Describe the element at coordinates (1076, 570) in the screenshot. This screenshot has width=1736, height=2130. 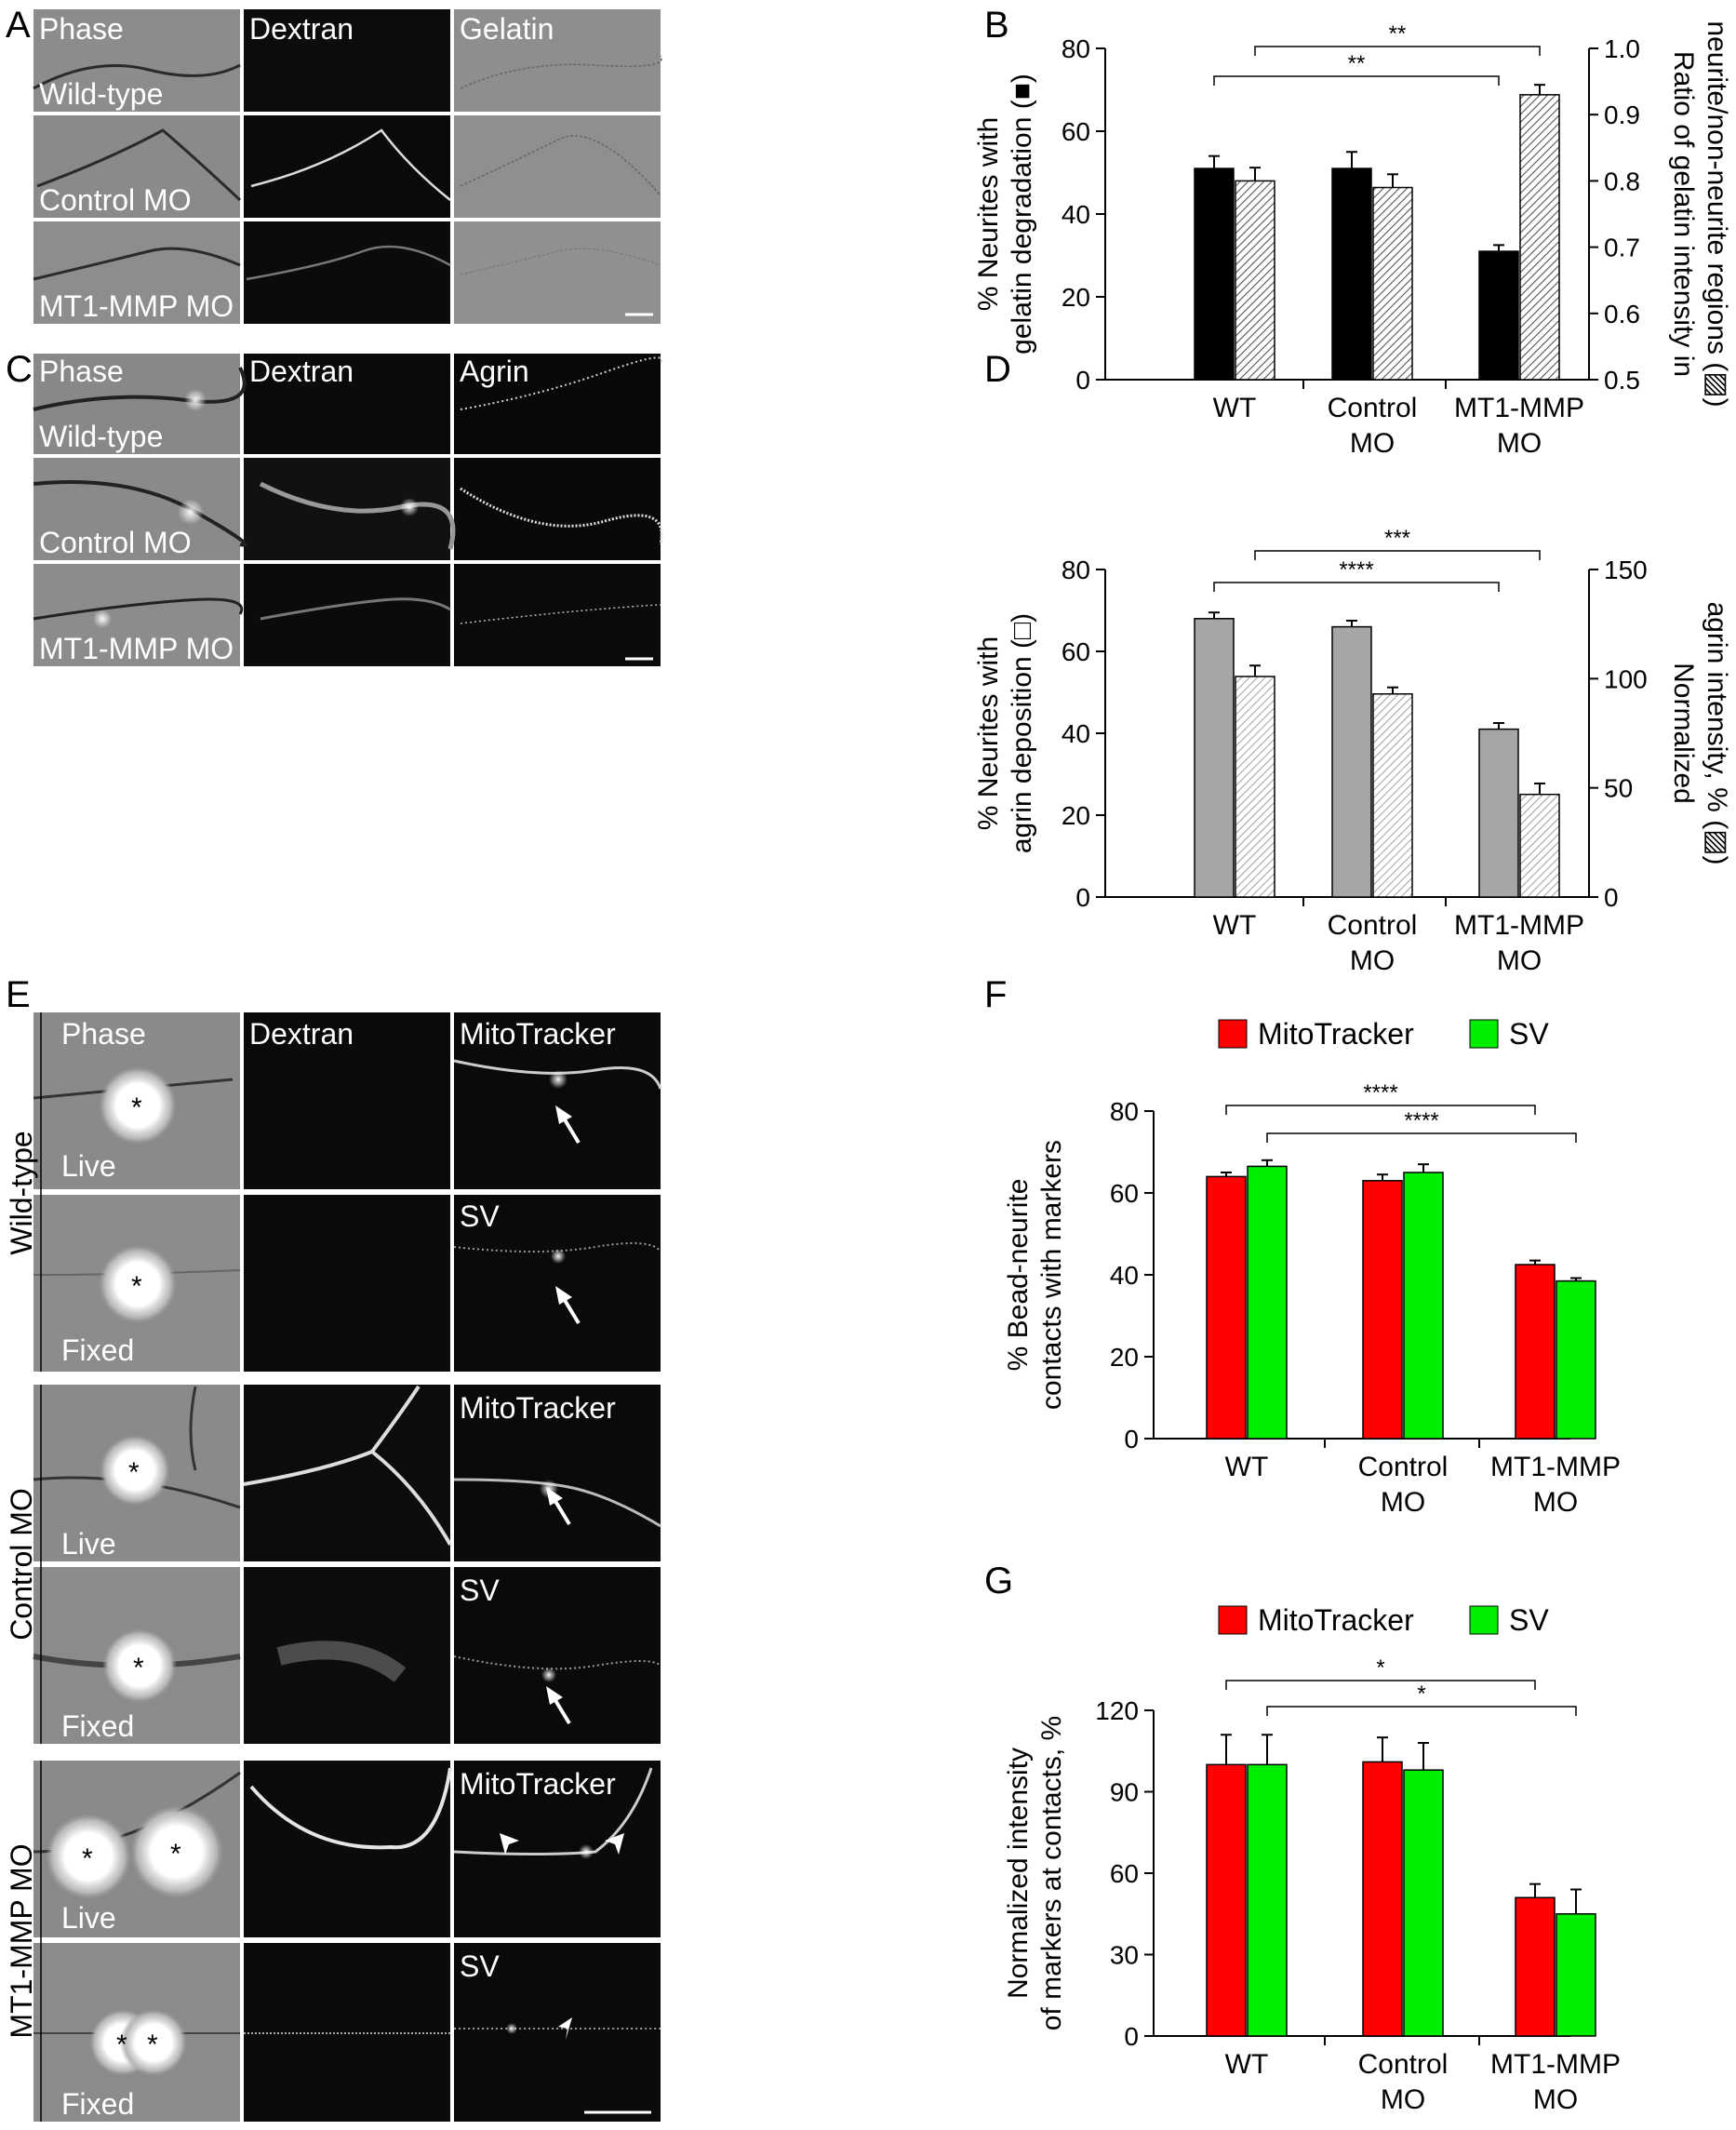
I see `y-tick-label: 80` at that location.